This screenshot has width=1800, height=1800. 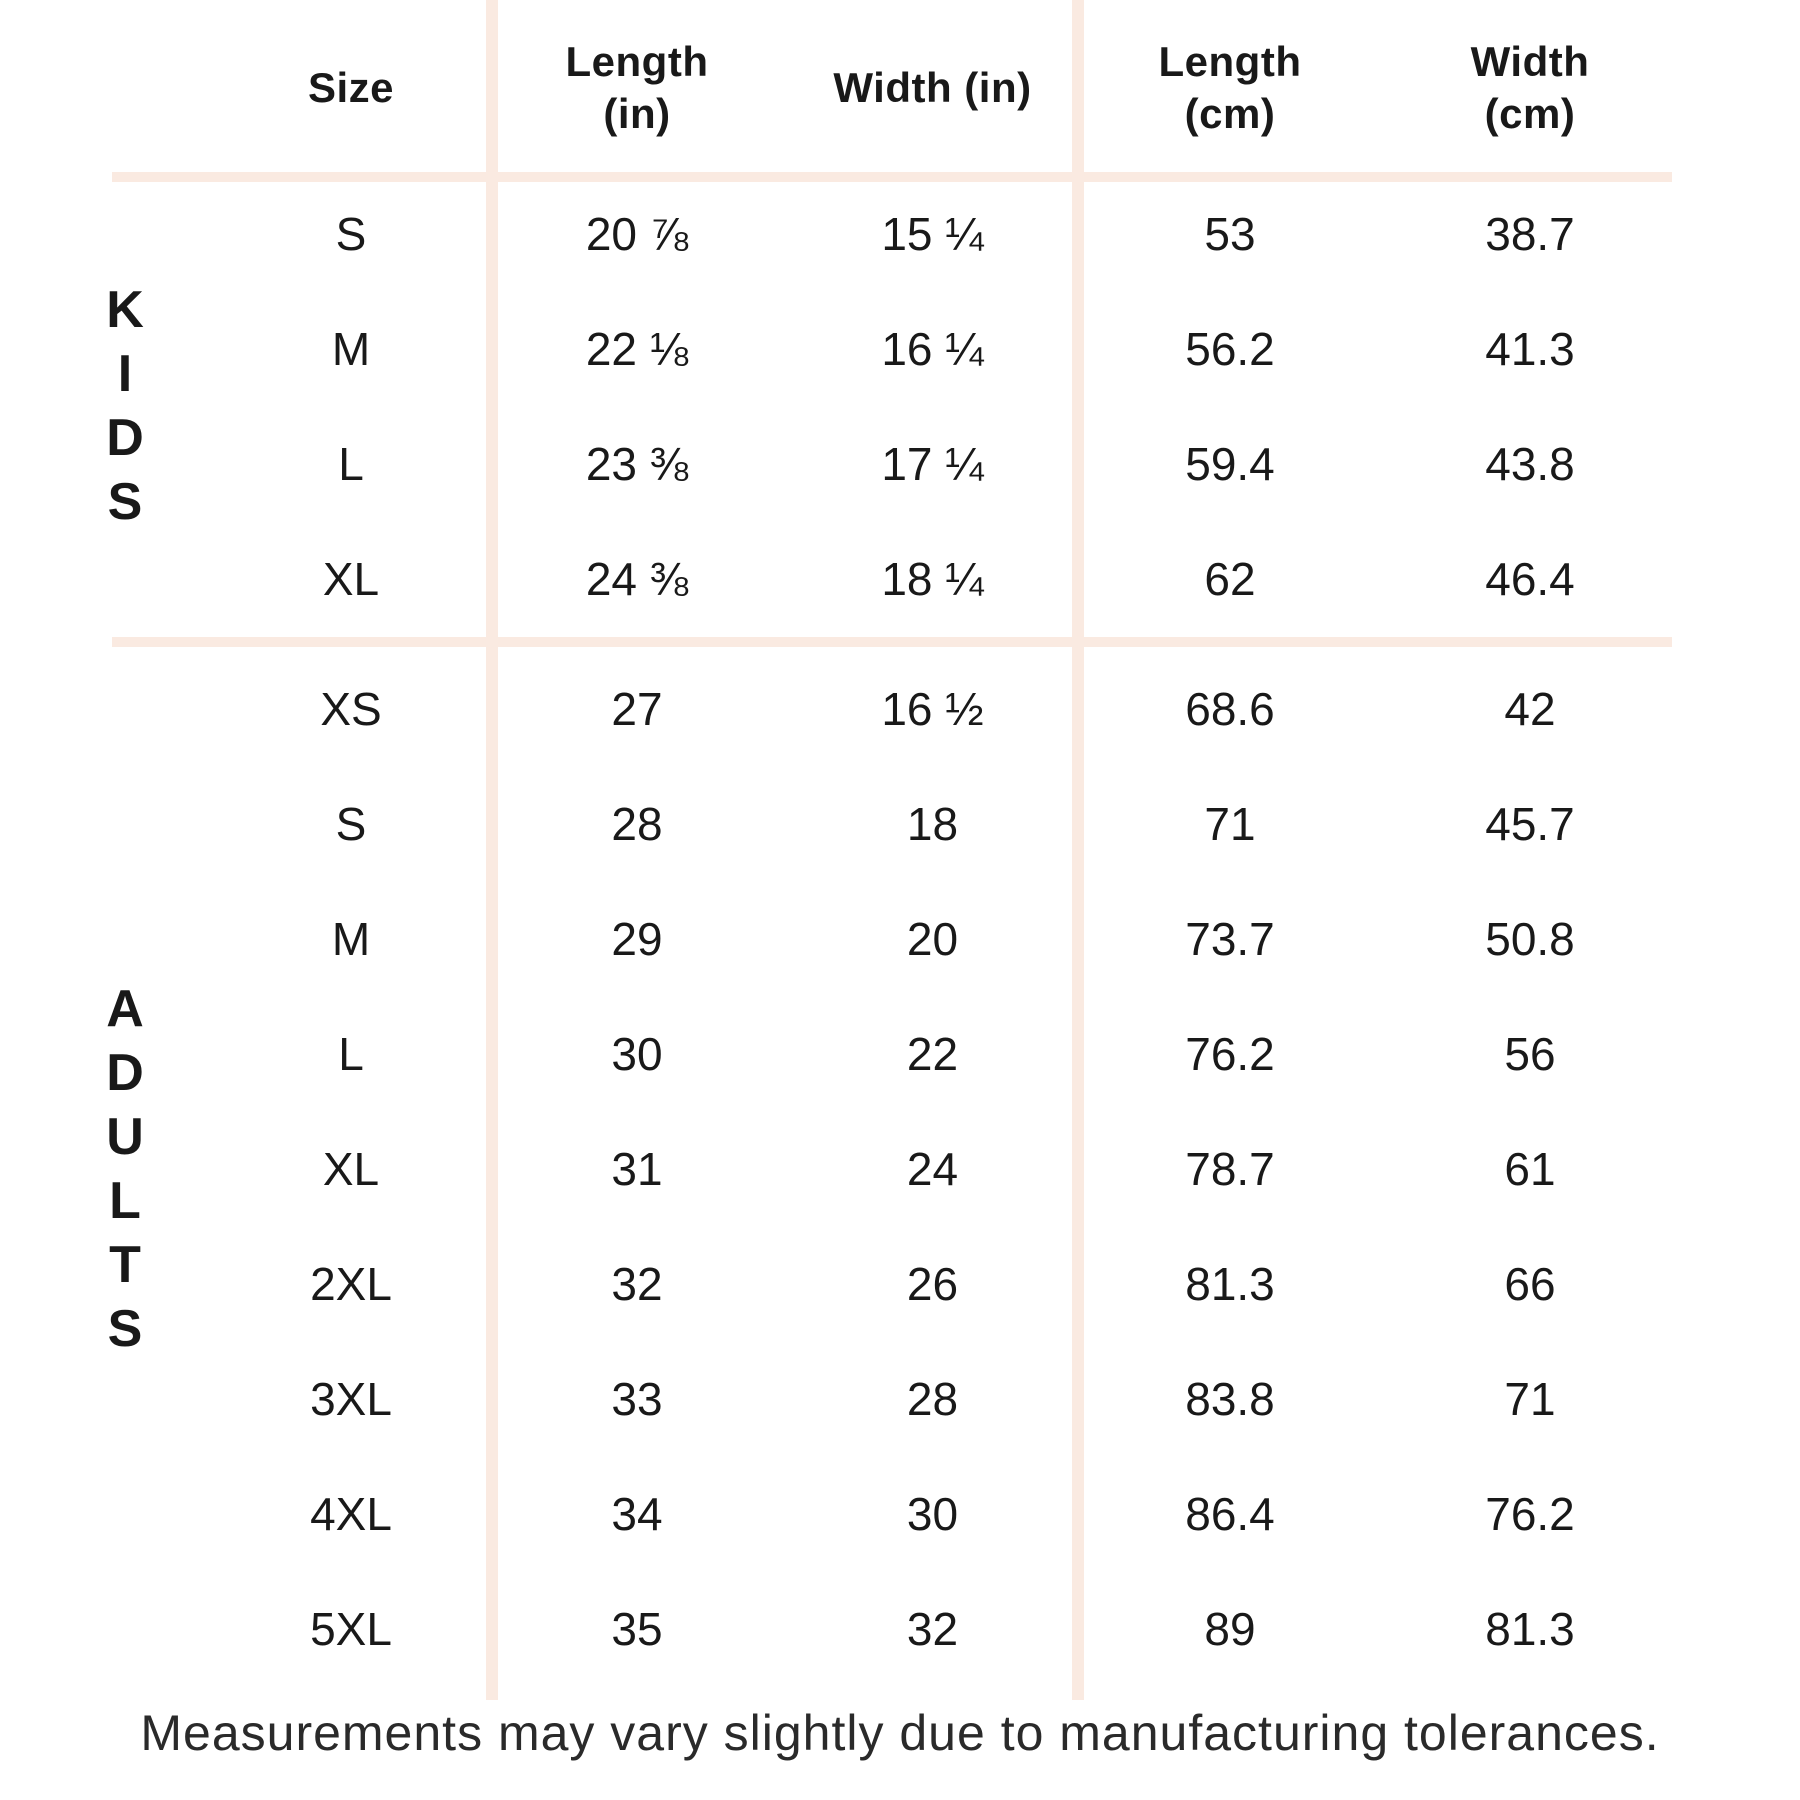 What do you see at coordinates (637, 463) in the screenshot?
I see `cell-length-in: 23 ⅜` at bounding box center [637, 463].